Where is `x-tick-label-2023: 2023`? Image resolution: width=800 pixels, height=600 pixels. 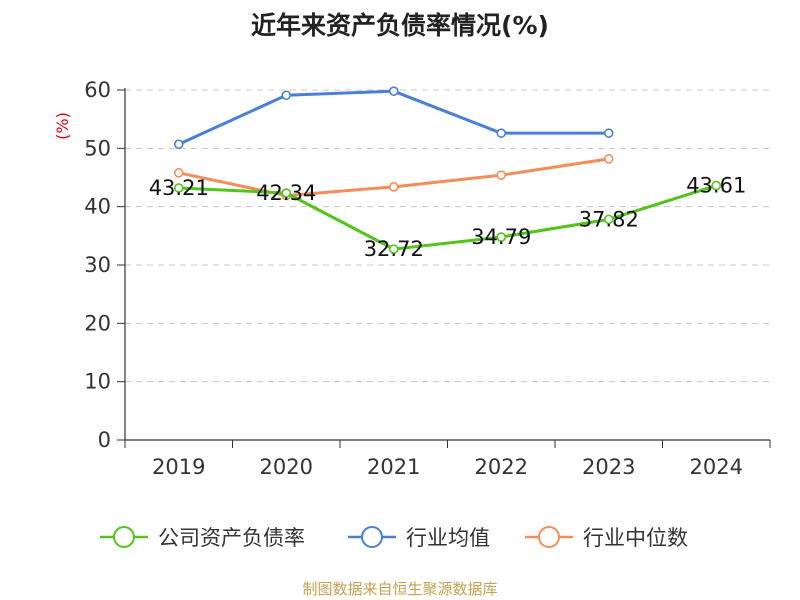 x-tick-label-2023: 2023 is located at coordinates (608, 467).